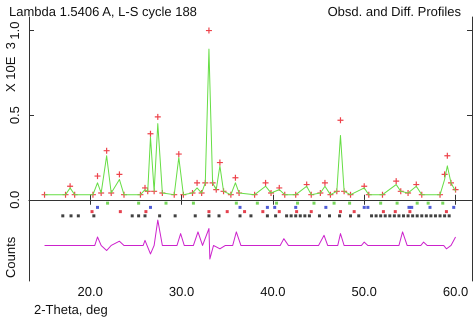  What do you see at coordinates (14, 199) in the screenshot?
I see `y-tick-label: 0.0` at bounding box center [14, 199].